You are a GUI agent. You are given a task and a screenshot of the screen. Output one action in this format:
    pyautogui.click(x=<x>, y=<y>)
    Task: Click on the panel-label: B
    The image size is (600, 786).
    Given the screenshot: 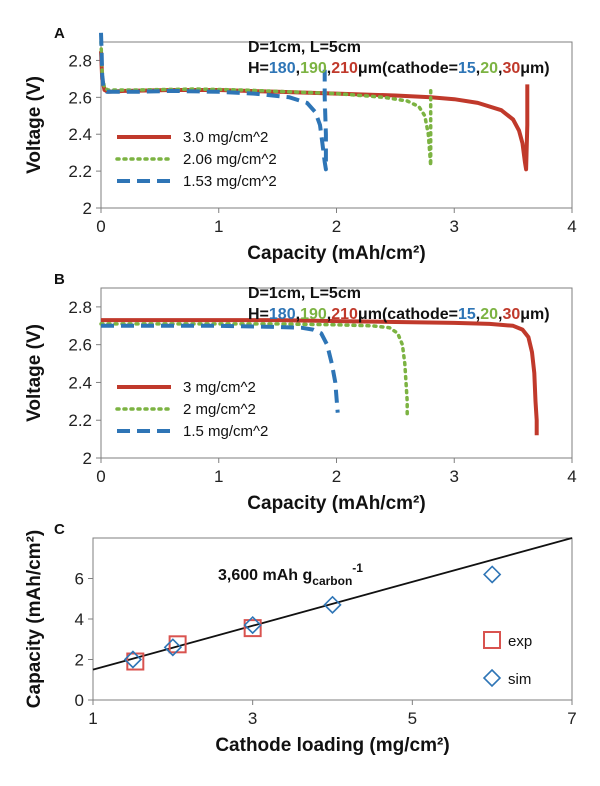 What is the action you would take?
    pyautogui.click(x=59, y=279)
    